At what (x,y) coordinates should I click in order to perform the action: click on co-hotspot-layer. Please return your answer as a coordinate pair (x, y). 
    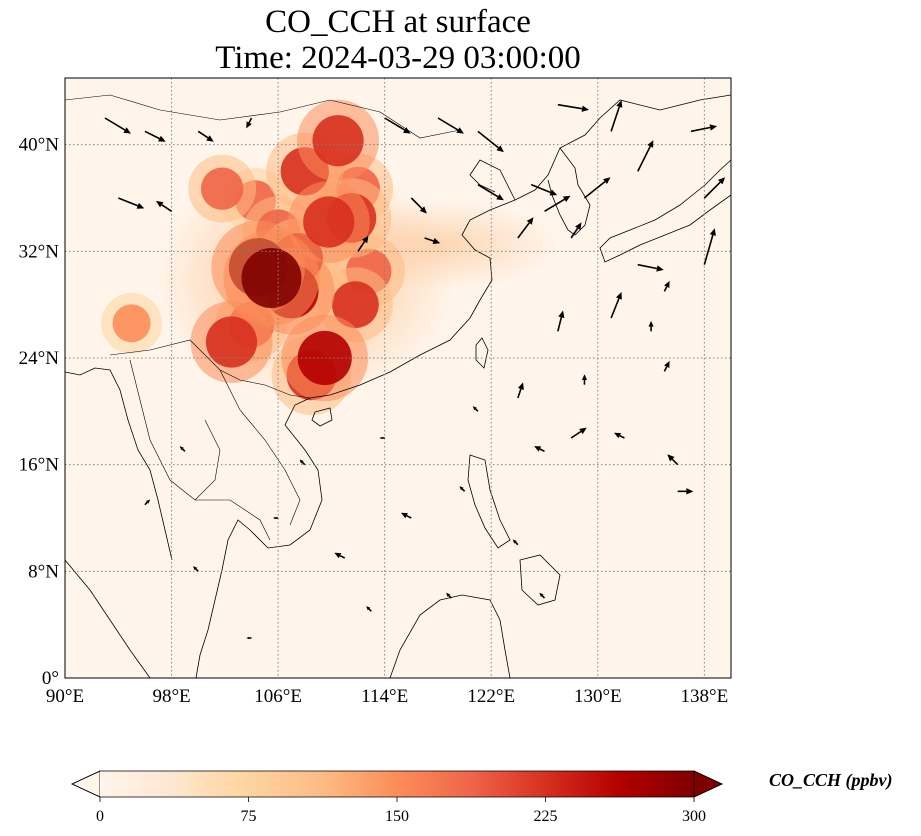
    Looking at the image, I should click on (253, 257).